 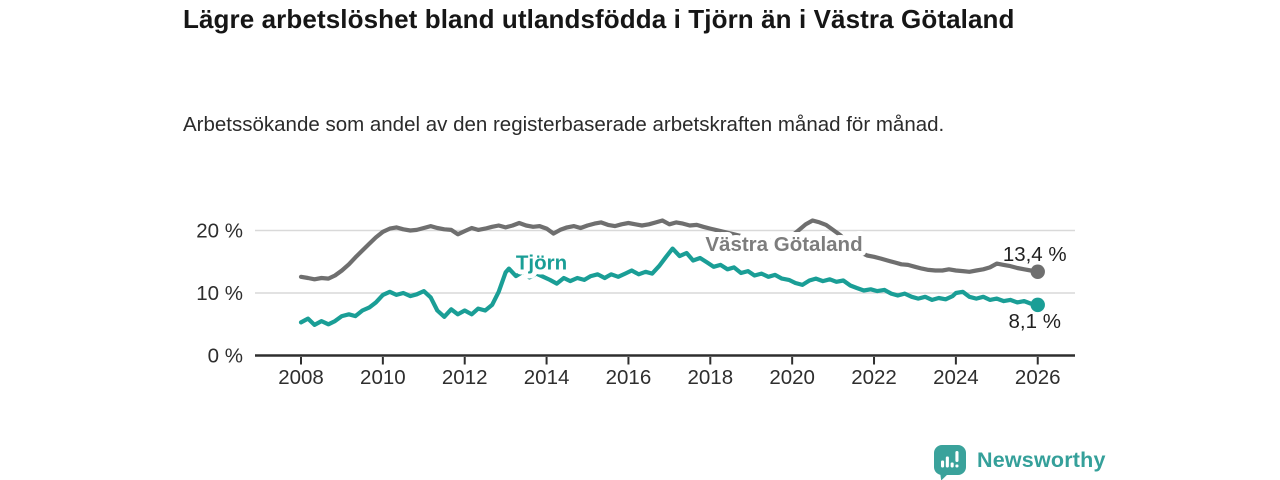 I want to click on bar-chart-speech-bubble-icon, so click(x=950, y=462).